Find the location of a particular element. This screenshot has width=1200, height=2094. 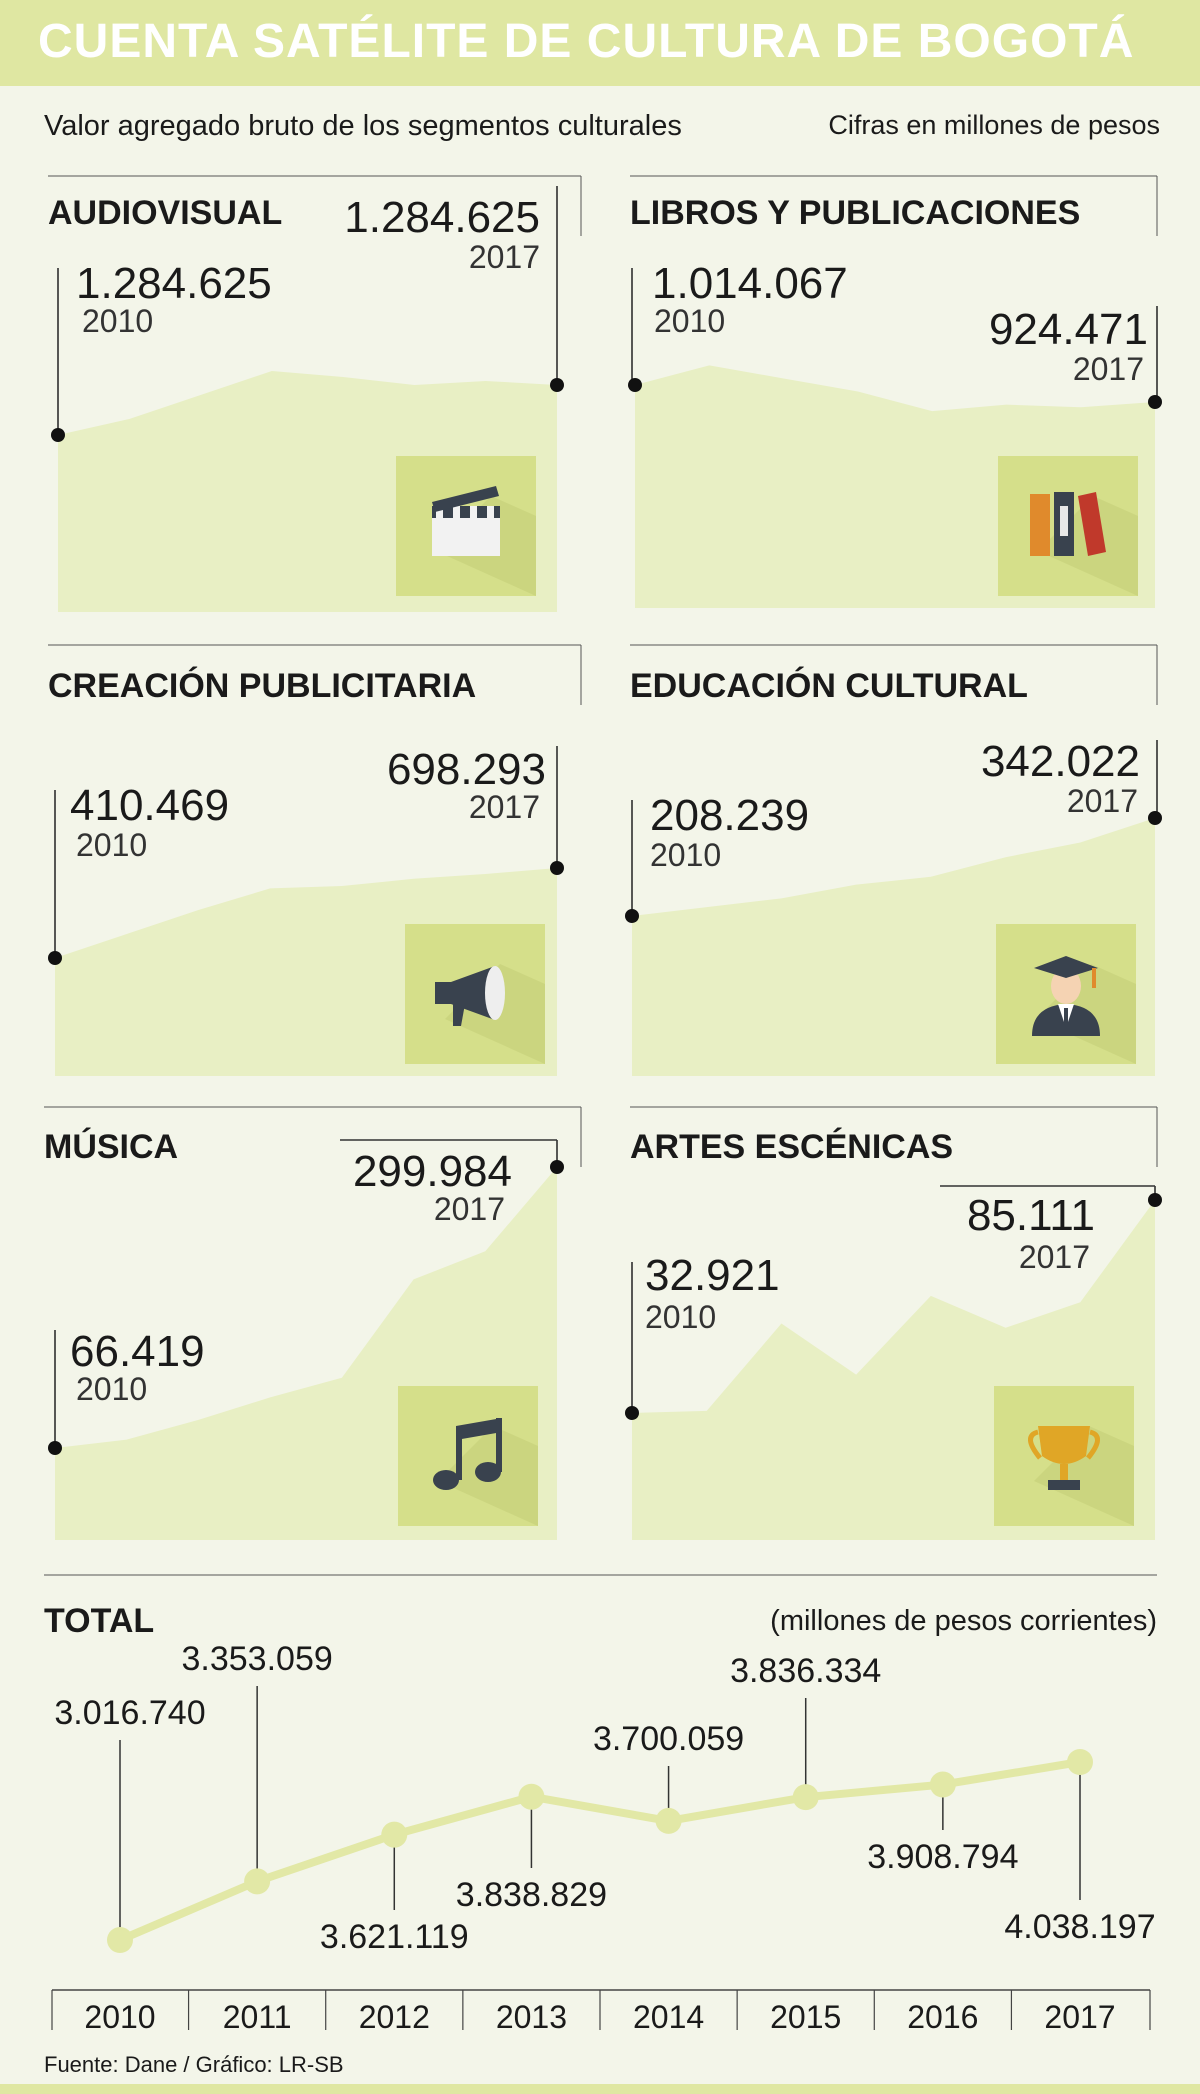

end-value-label: 698.293 is located at coordinates (466, 769).